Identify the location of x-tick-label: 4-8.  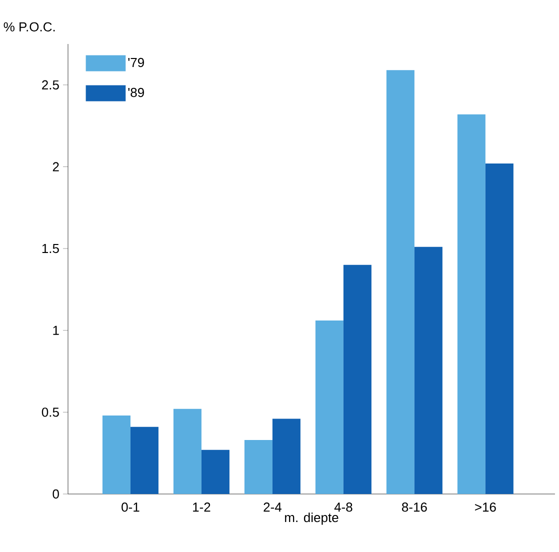
(343, 507).